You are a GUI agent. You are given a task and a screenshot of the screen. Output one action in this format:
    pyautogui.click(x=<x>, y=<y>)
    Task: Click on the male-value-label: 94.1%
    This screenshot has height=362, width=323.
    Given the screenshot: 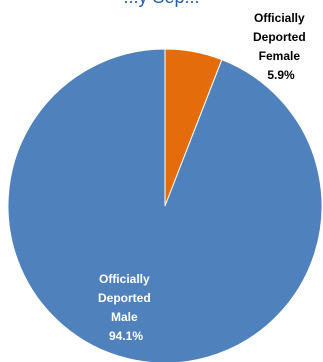 What is the action you would take?
    pyautogui.click(x=126, y=336)
    